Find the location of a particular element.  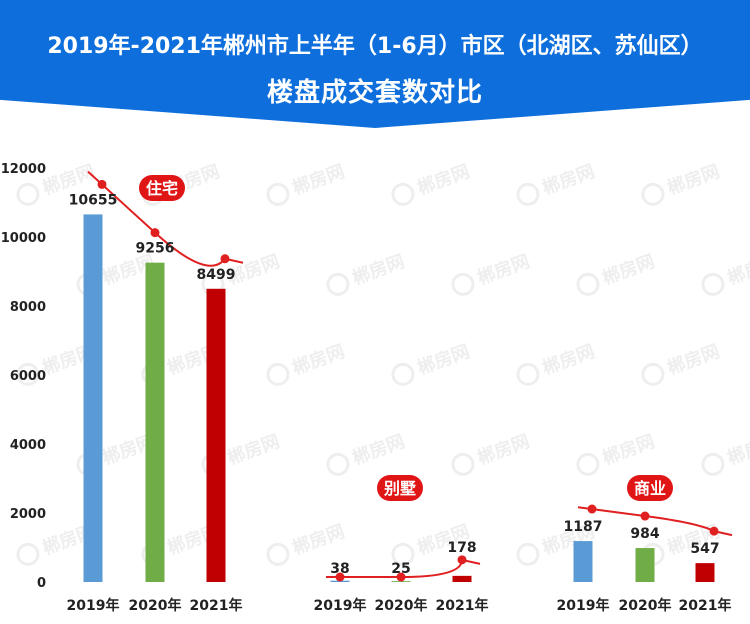

data-label-1-1: 25 is located at coordinates (400, 569).